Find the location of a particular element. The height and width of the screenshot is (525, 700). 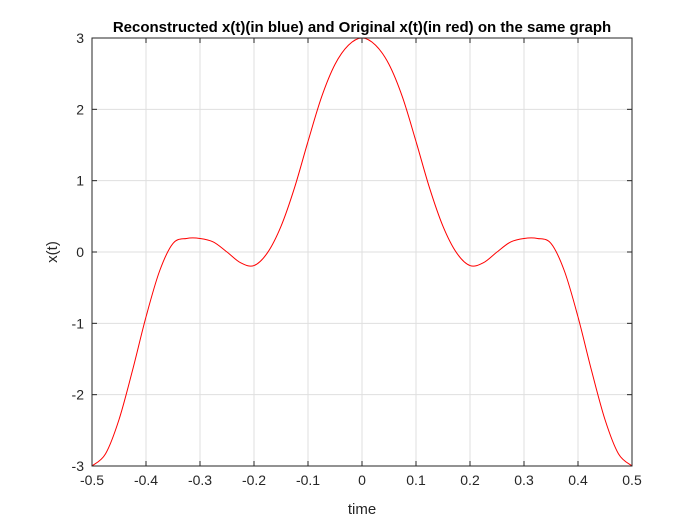

x-tick-label: 0.2 is located at coordinates (470, 480).